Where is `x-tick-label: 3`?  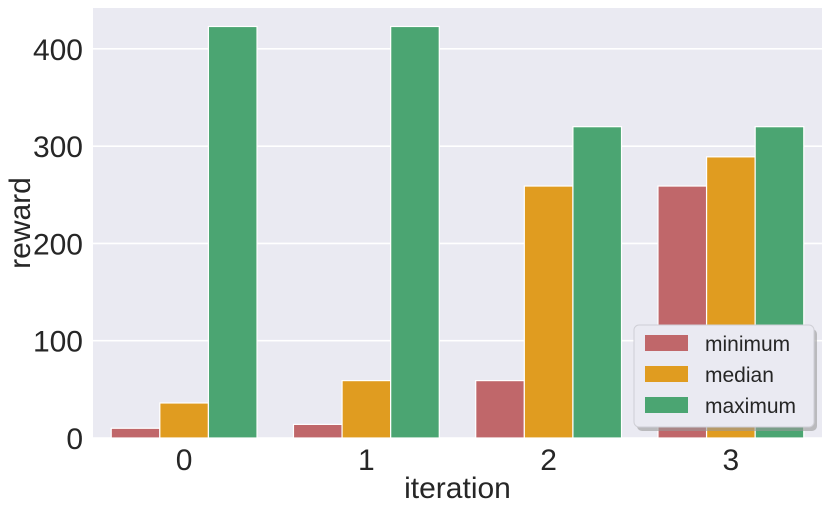
x-tick-label: 3 is located at coordinates (731, 460).